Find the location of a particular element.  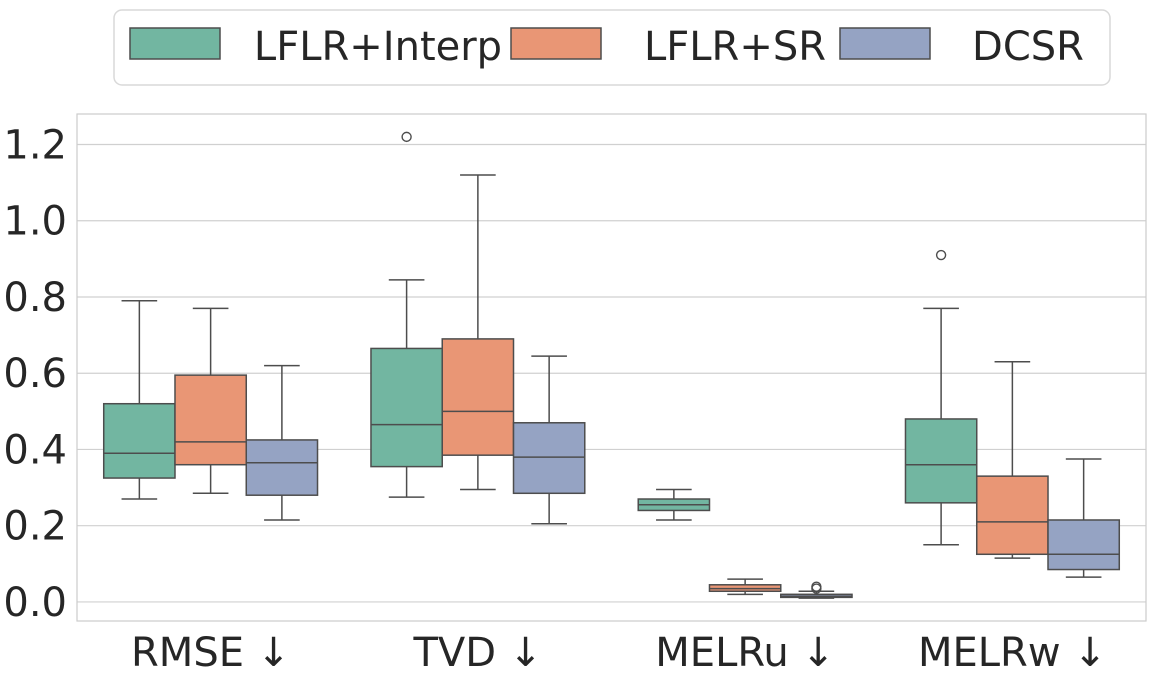

y-tick-label: 0.8 is located at coordinates (35, 298).